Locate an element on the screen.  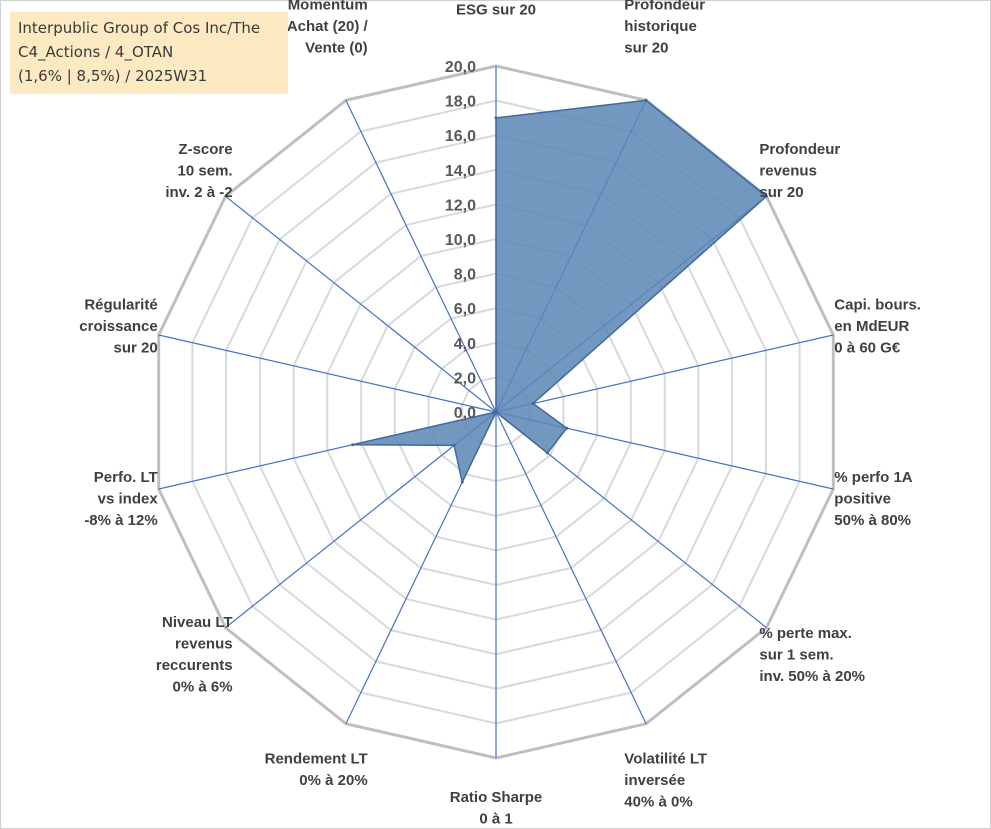
tick-label: 8,0 is located at coordinates (465, 275).